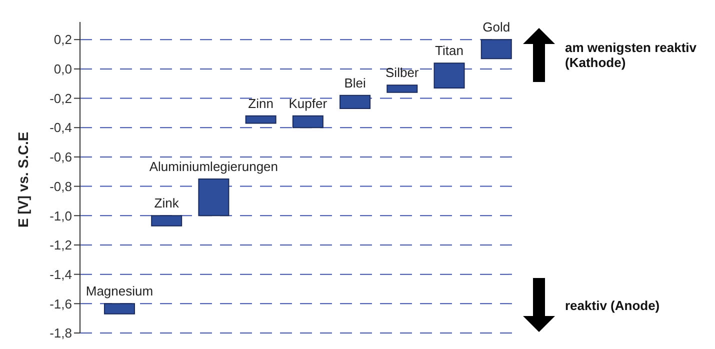 This screenshot has height=349, width=715. I want to click on x-tick-label: Aluminiumlegierungen, so click(213, 166).